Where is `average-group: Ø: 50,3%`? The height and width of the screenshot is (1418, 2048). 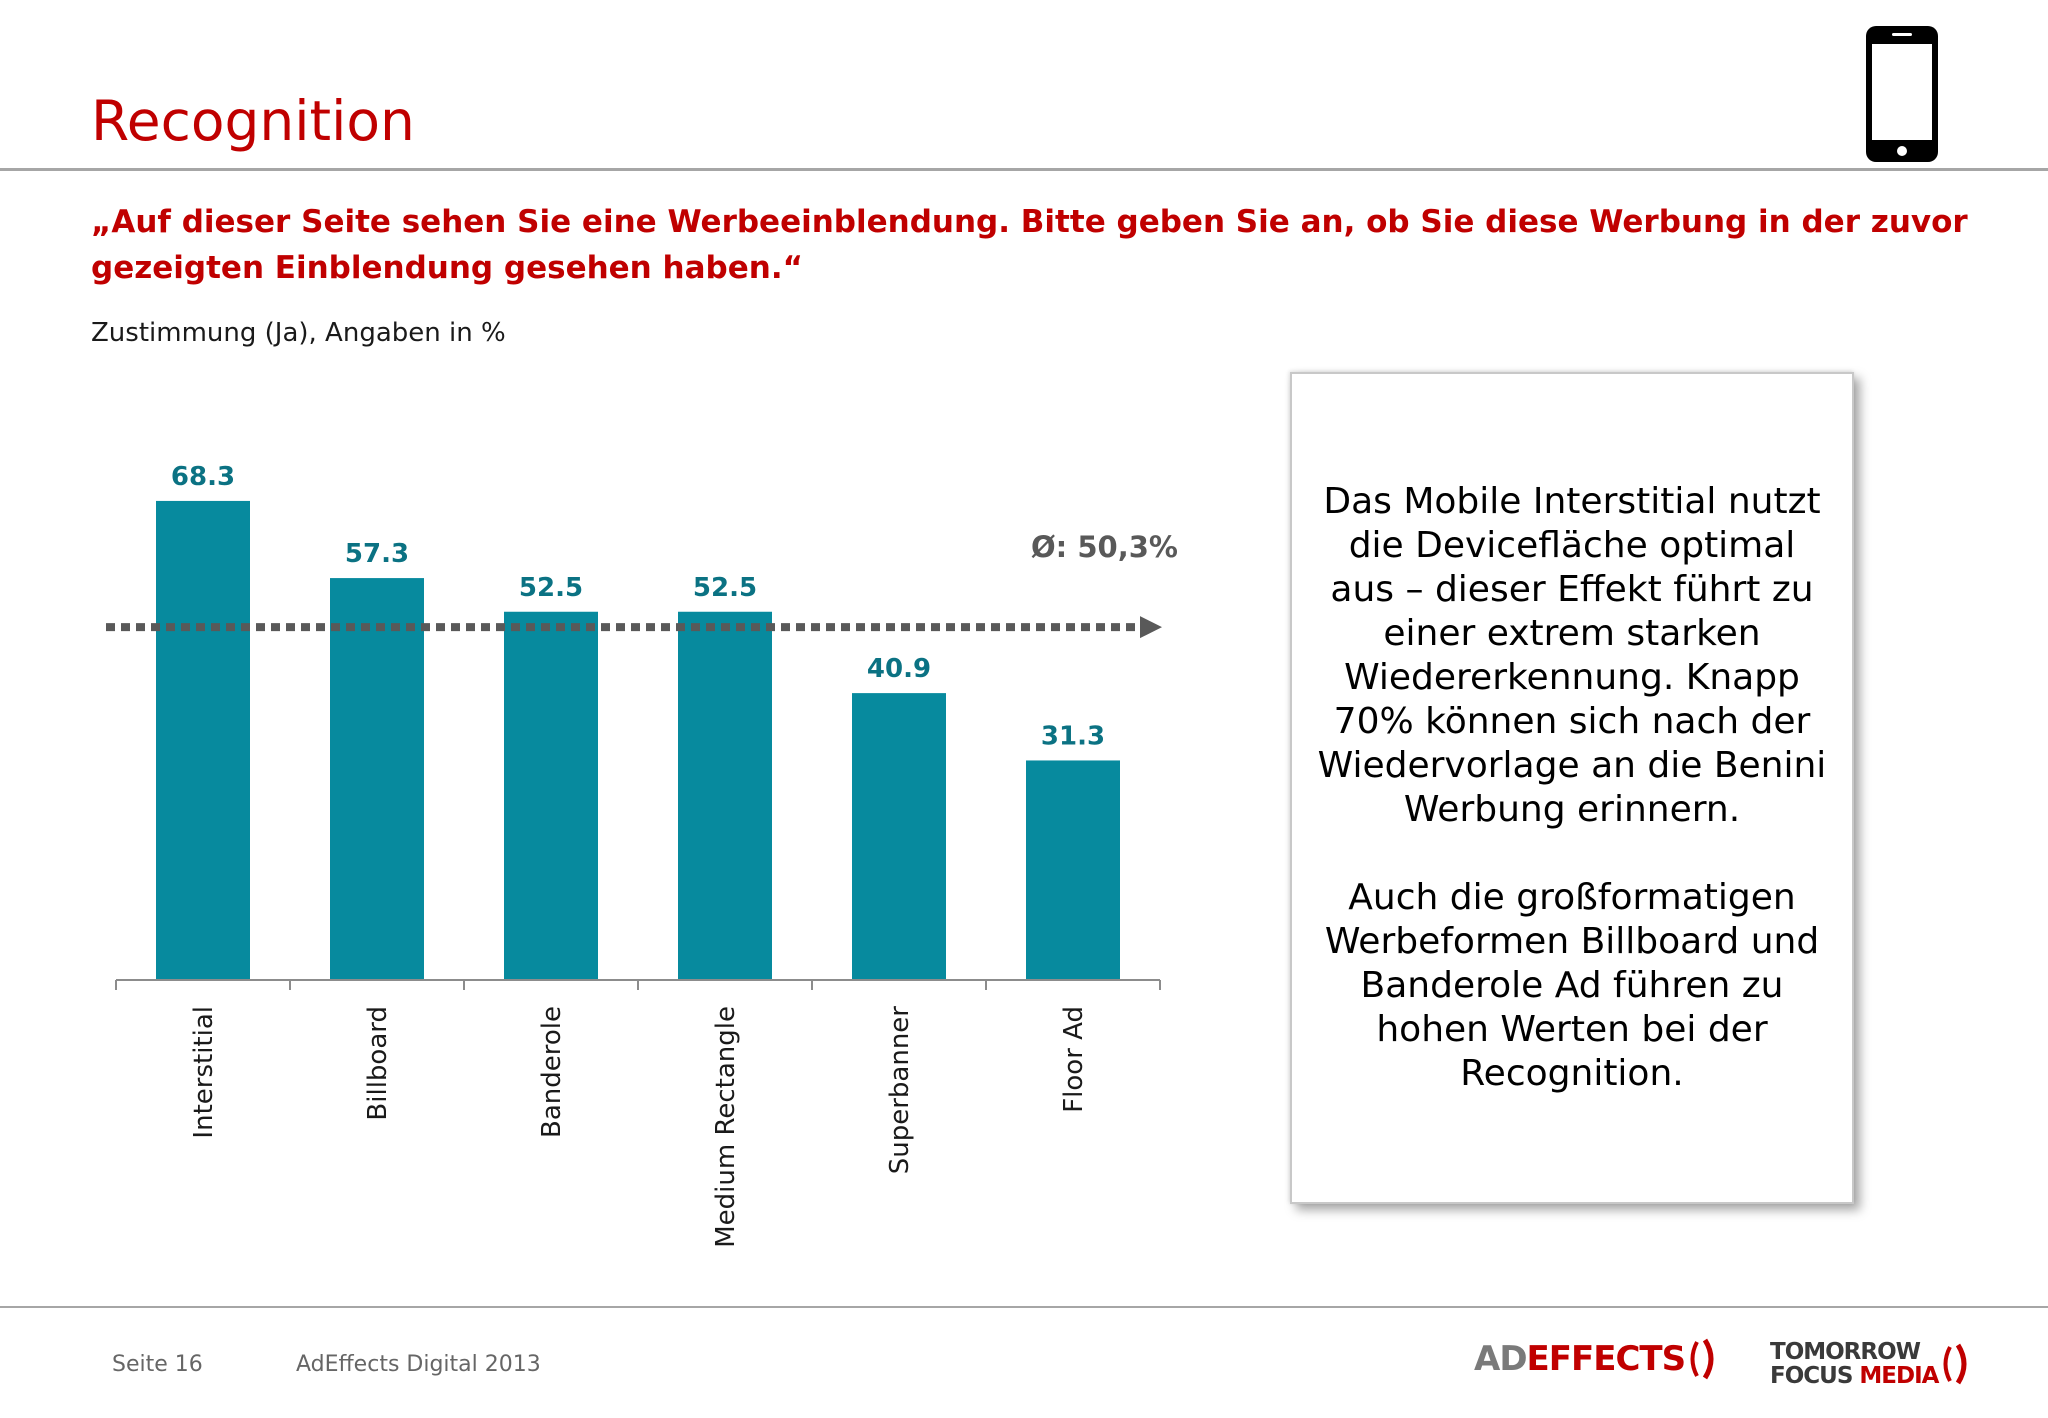
average-group: Ø: 50,3% is located at coordinates (642, 584).